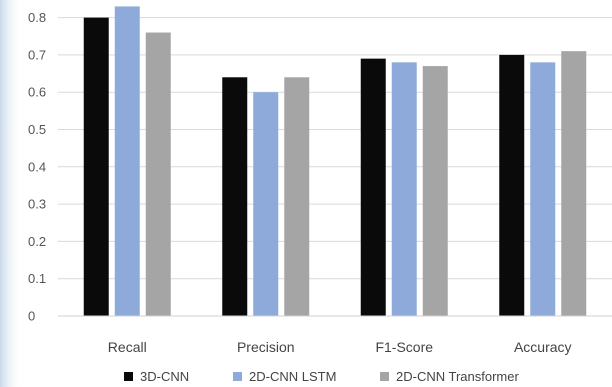 The height and width of the screenshot is (387, 612). What do you see at coordinates (37, 54) in the screenshot?
I see `y-tick-label: 0.7` at bounding box center [37, 54].